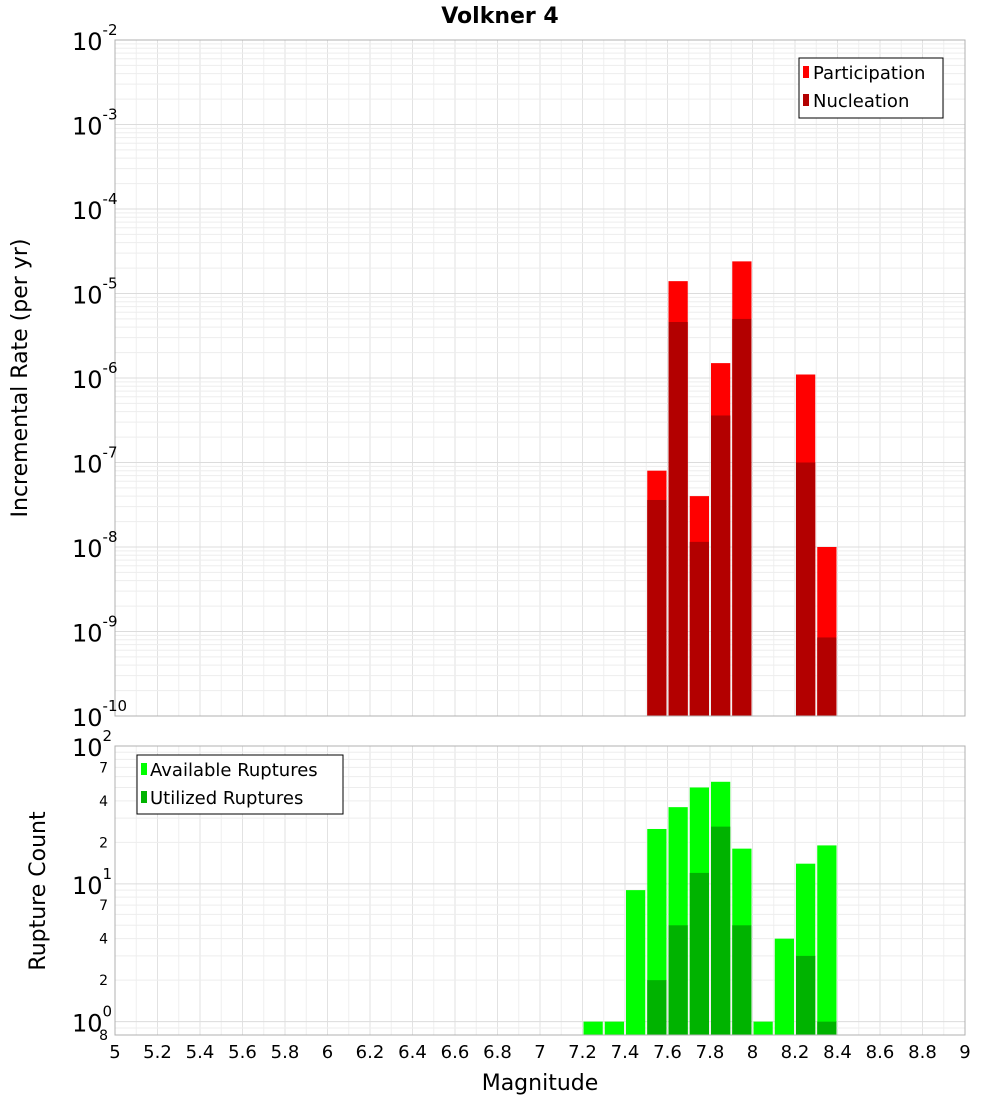 This screenshot has width=1000, height=1100. Describe the element at coordinates (667, 1052) in the screenshot. I see `x-tick-label: 7.6` at that location.